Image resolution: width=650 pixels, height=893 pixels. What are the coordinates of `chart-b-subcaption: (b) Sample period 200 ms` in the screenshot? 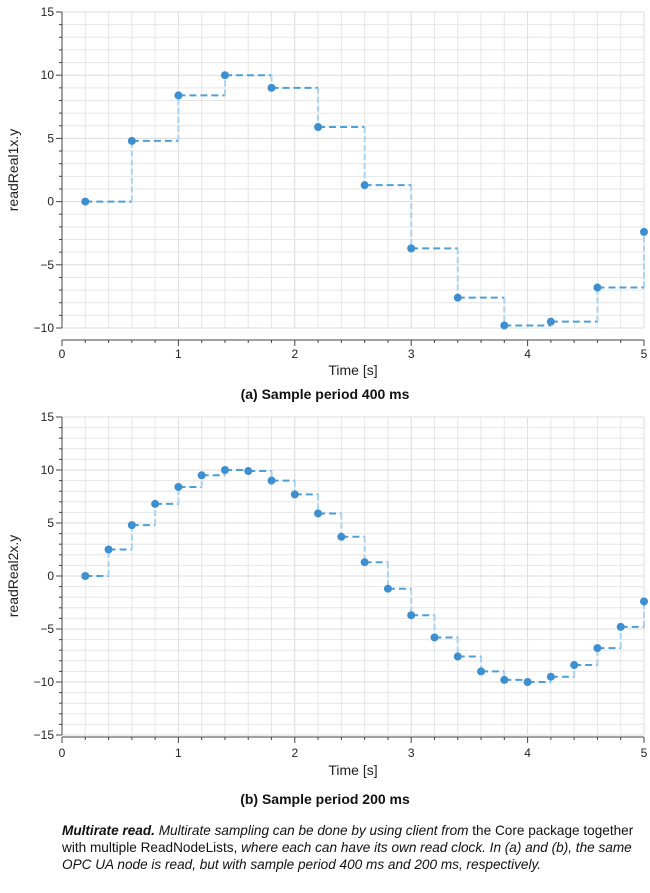 It's located at (325, 799).